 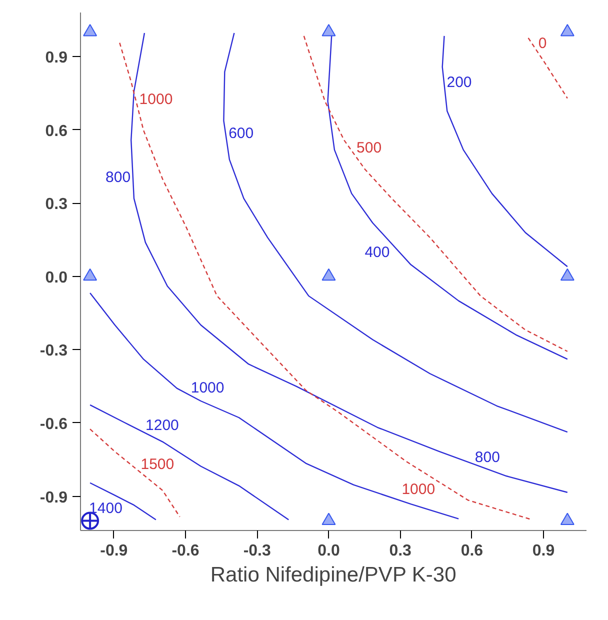 What do you see at coordinates (186, 551) in the screenshot?
I see `x-tick-label: -0.6` at bounding box center [186, 551].